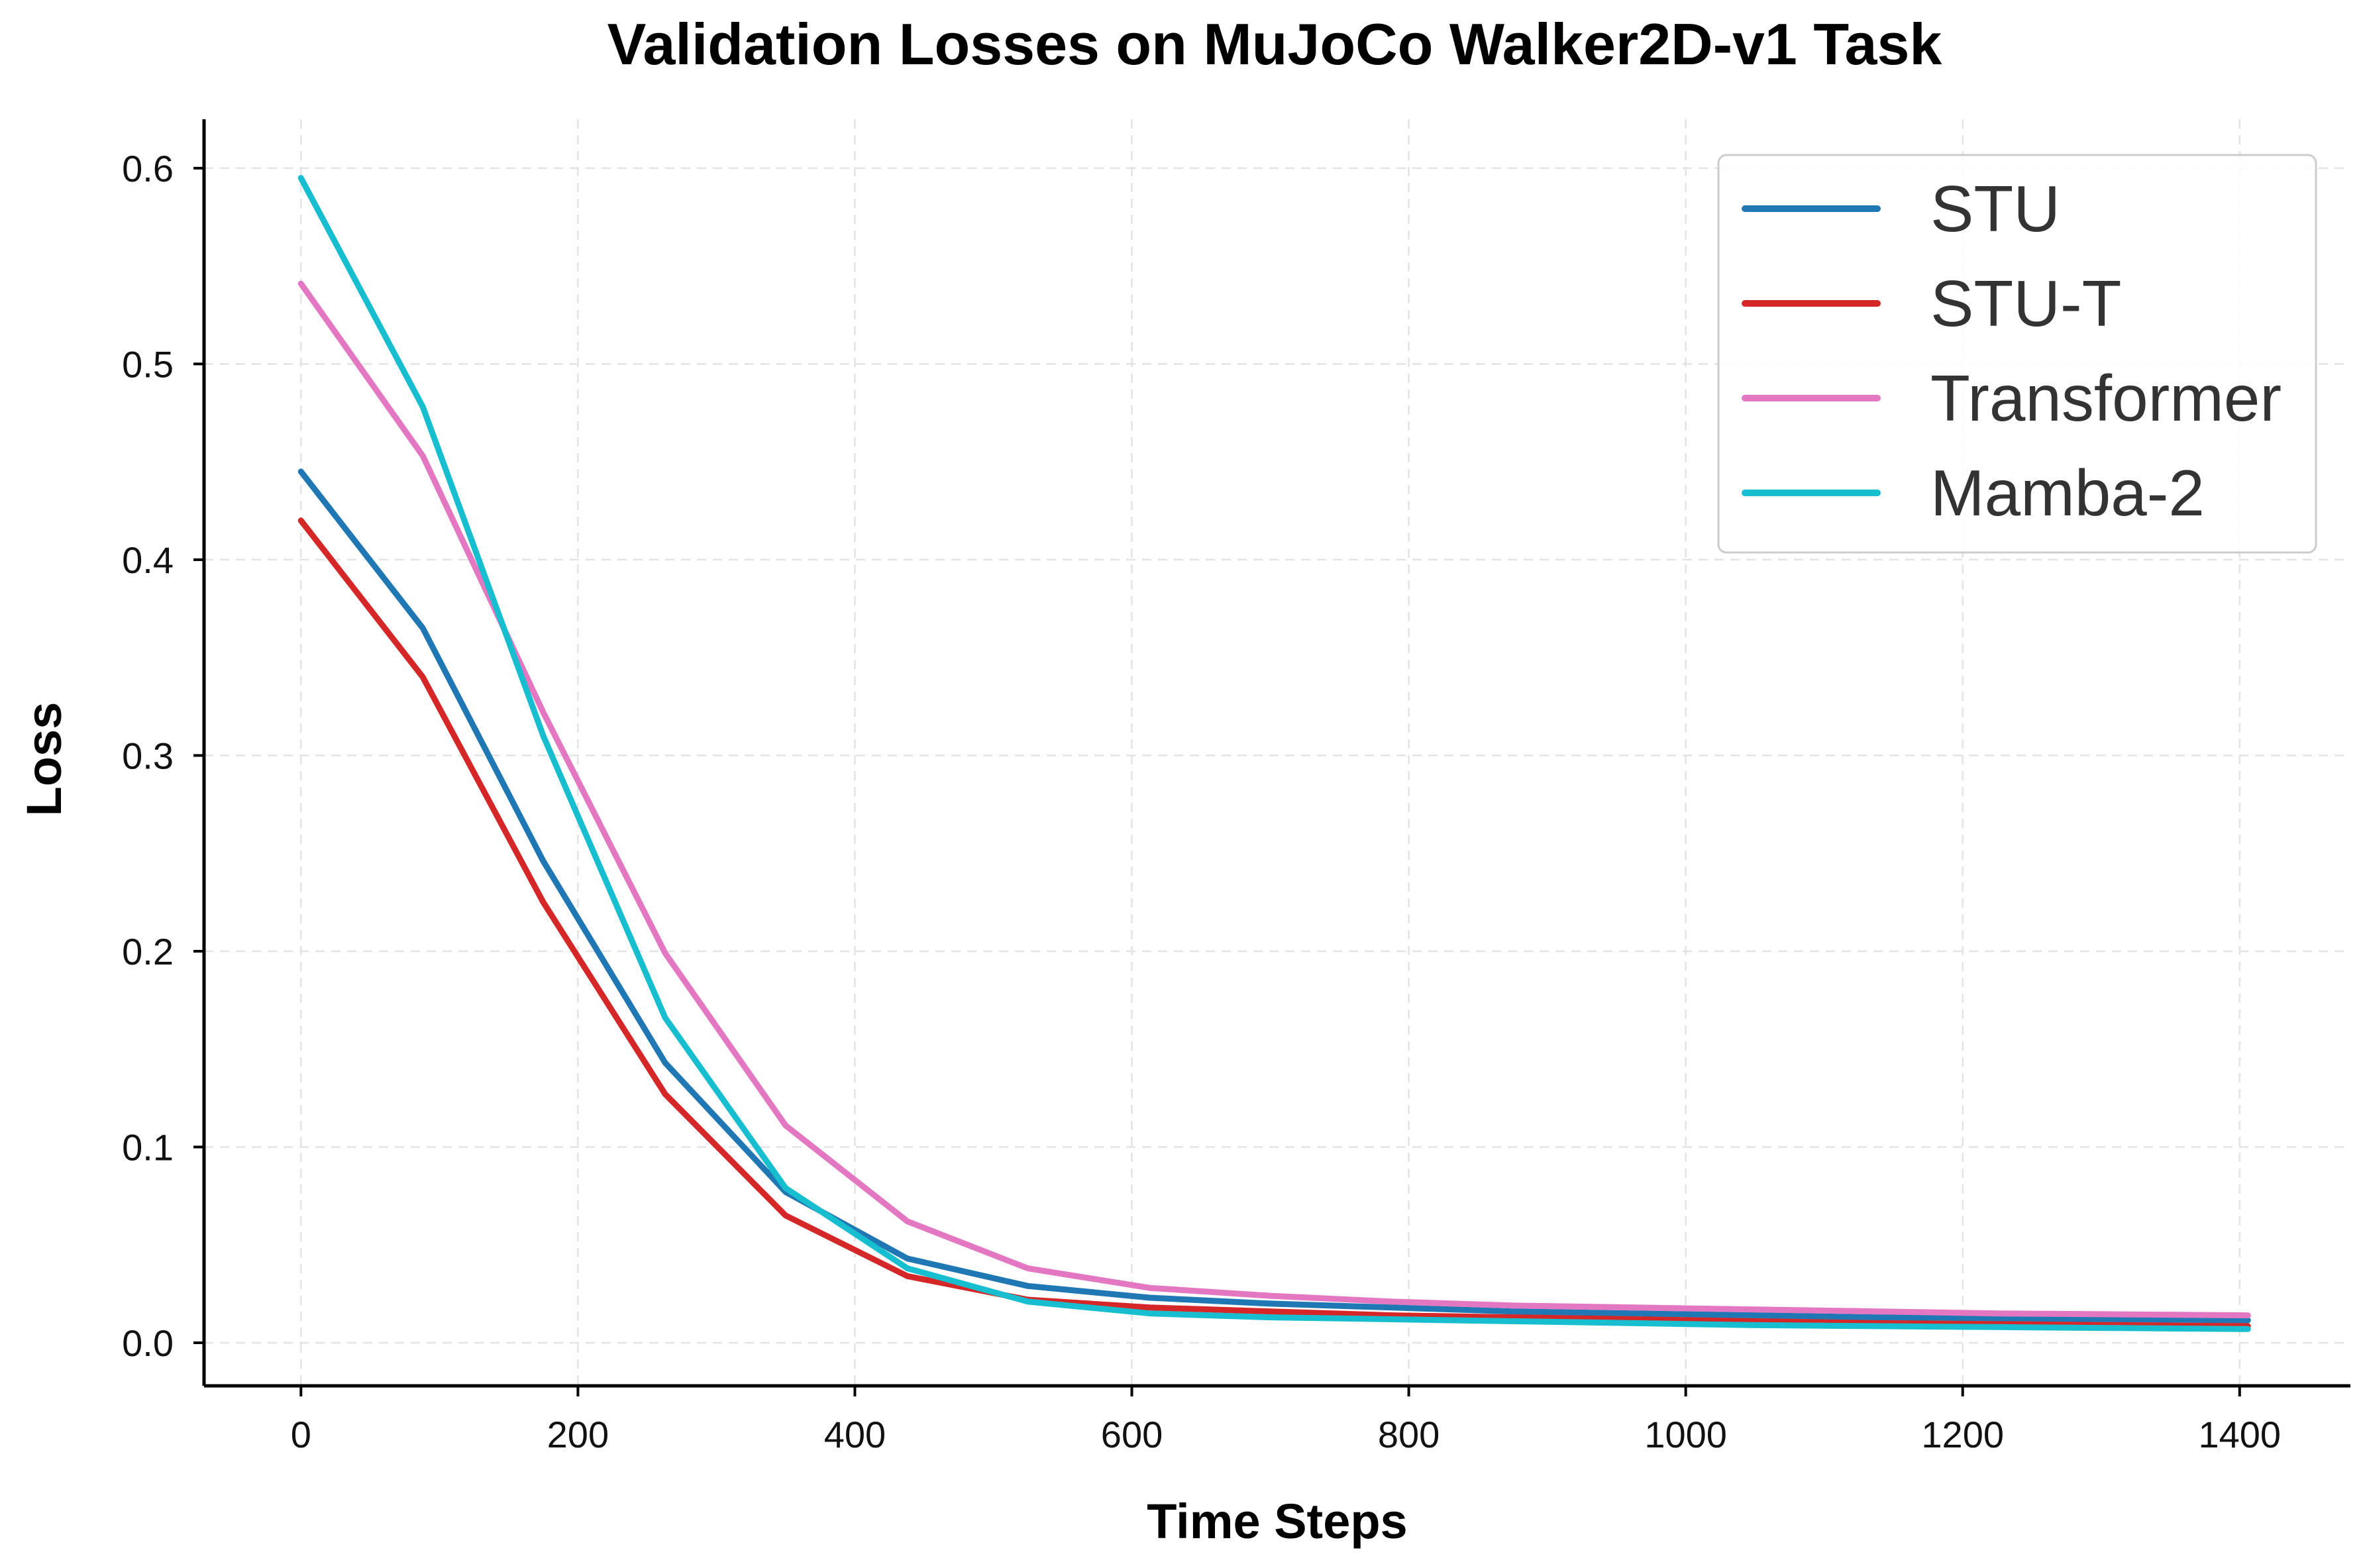 This screenshot has width=2363, height=1568. I want to click on y-tick-label: 0.3, so click(148, 755).